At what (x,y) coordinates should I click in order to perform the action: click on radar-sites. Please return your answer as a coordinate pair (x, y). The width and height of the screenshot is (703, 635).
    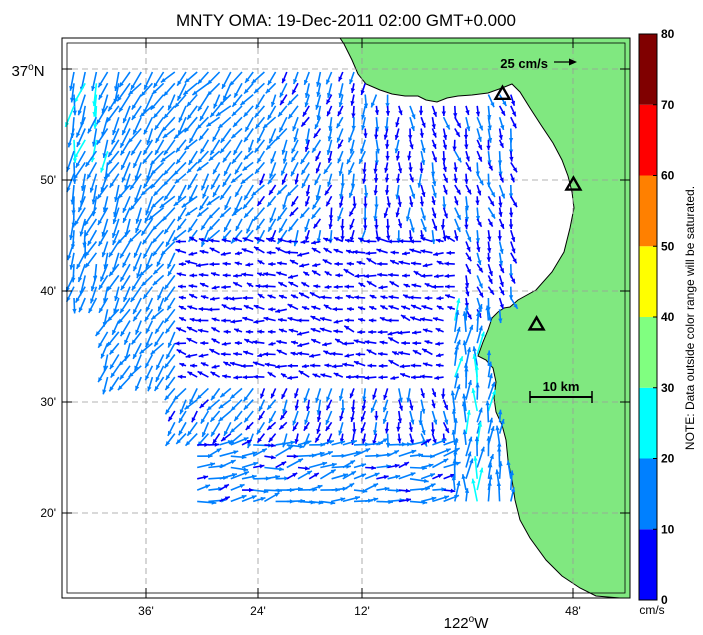
    Looking at the image, I should click on (538, 207).